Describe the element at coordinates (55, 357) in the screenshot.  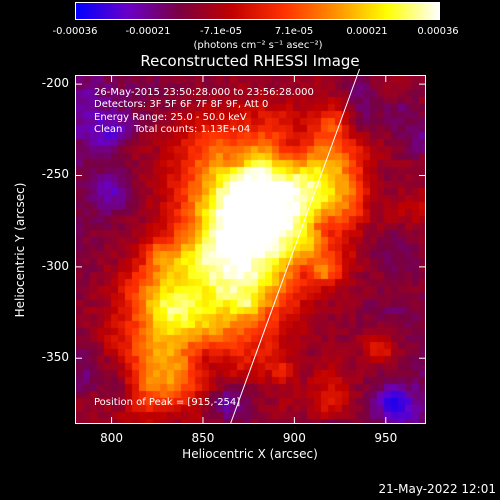
I see `y-axis-tick-label: -350` at that location.